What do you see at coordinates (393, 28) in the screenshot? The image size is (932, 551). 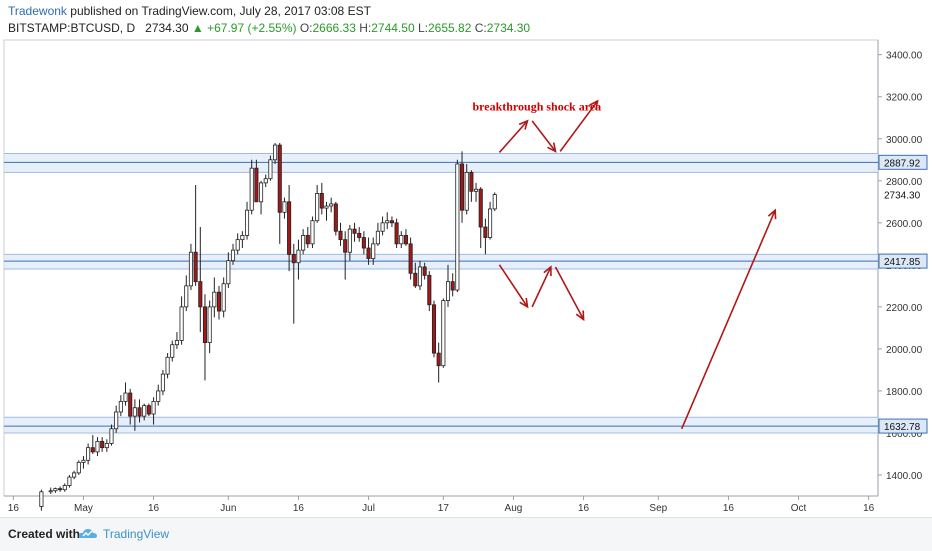 I see `high-value: 2744.50` at bounding box center [393, 28].